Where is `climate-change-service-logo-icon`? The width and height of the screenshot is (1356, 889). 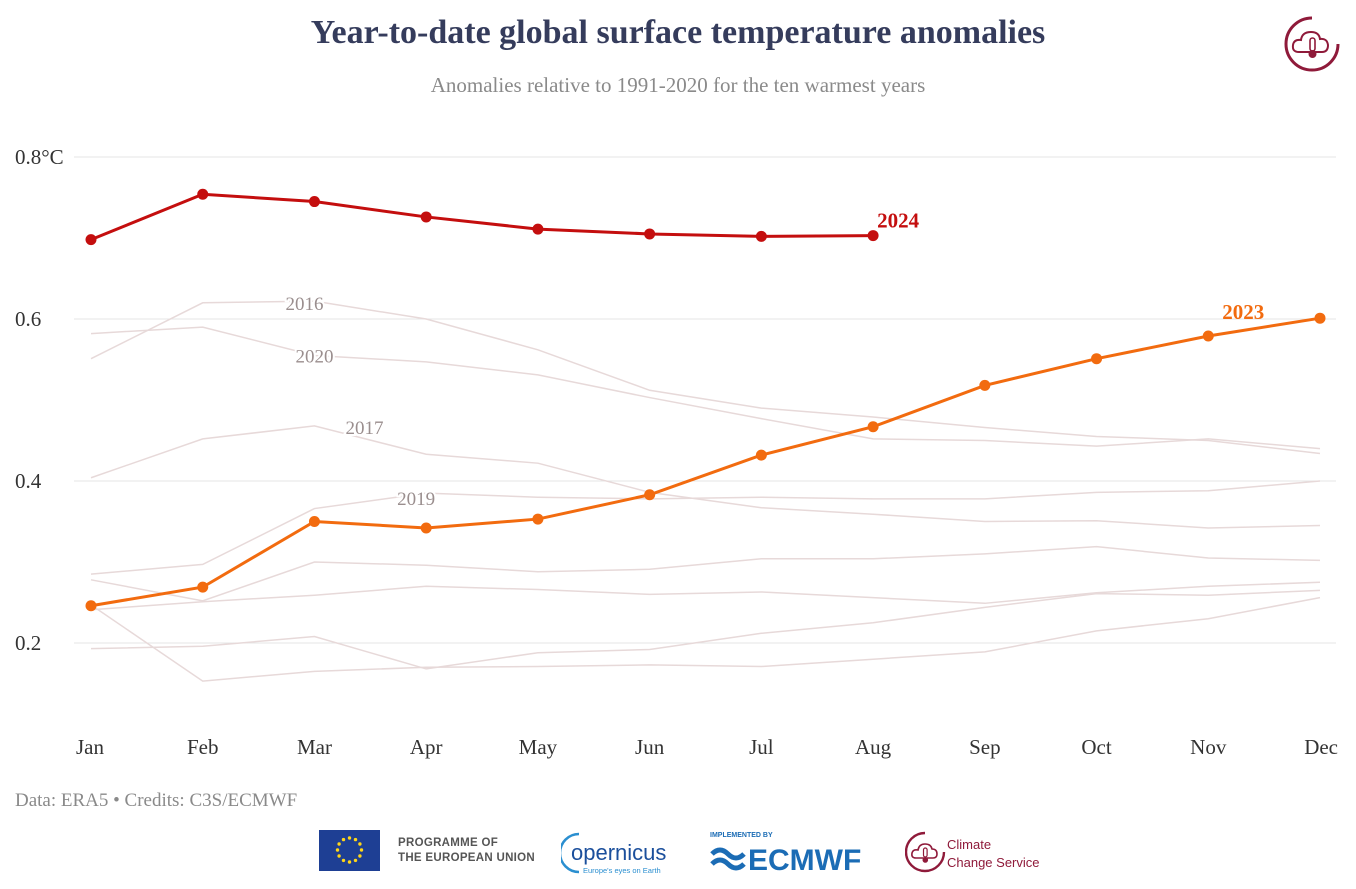
climate-change-service-logo-icon is located at coordinates (1312, 44).